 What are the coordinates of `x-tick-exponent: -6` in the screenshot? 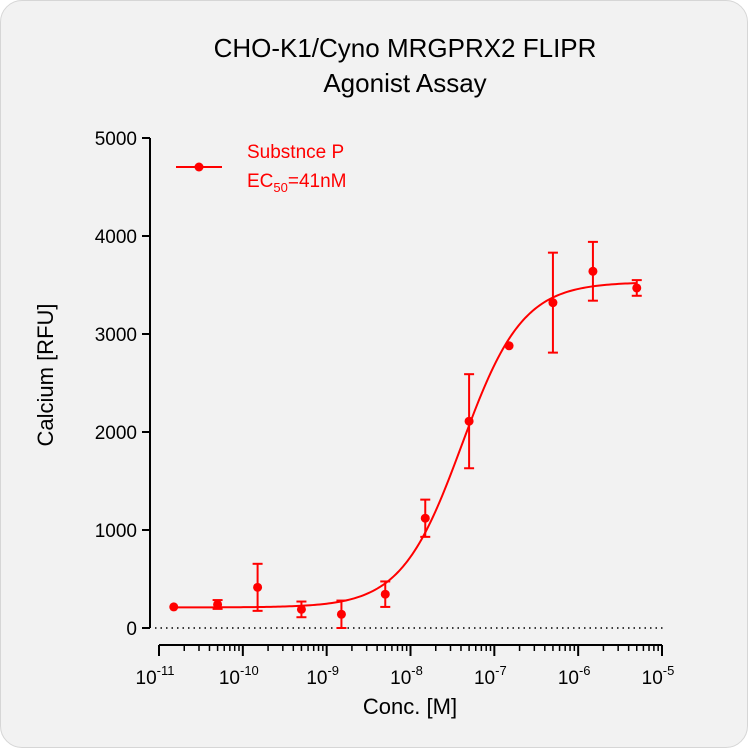 It's located at (585, 670).